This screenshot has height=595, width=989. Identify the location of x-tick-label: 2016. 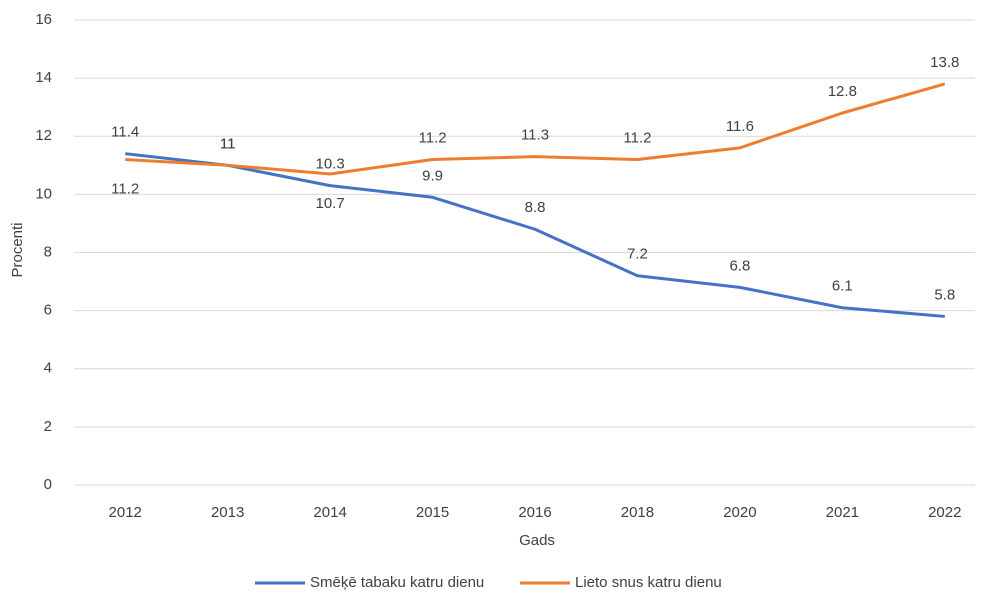
(534, 512).